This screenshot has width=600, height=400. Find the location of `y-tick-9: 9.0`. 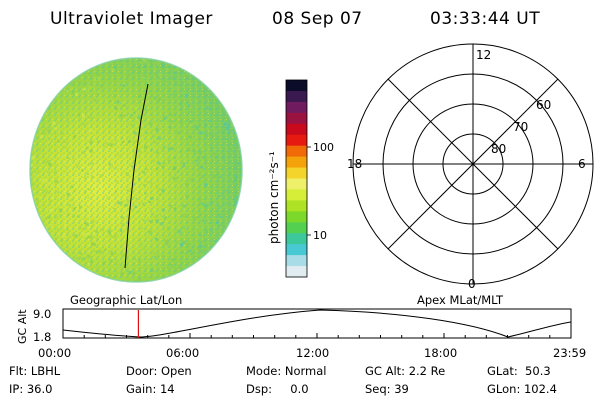

y-tick-9: 9.0 is located at coordinates (42, 314).